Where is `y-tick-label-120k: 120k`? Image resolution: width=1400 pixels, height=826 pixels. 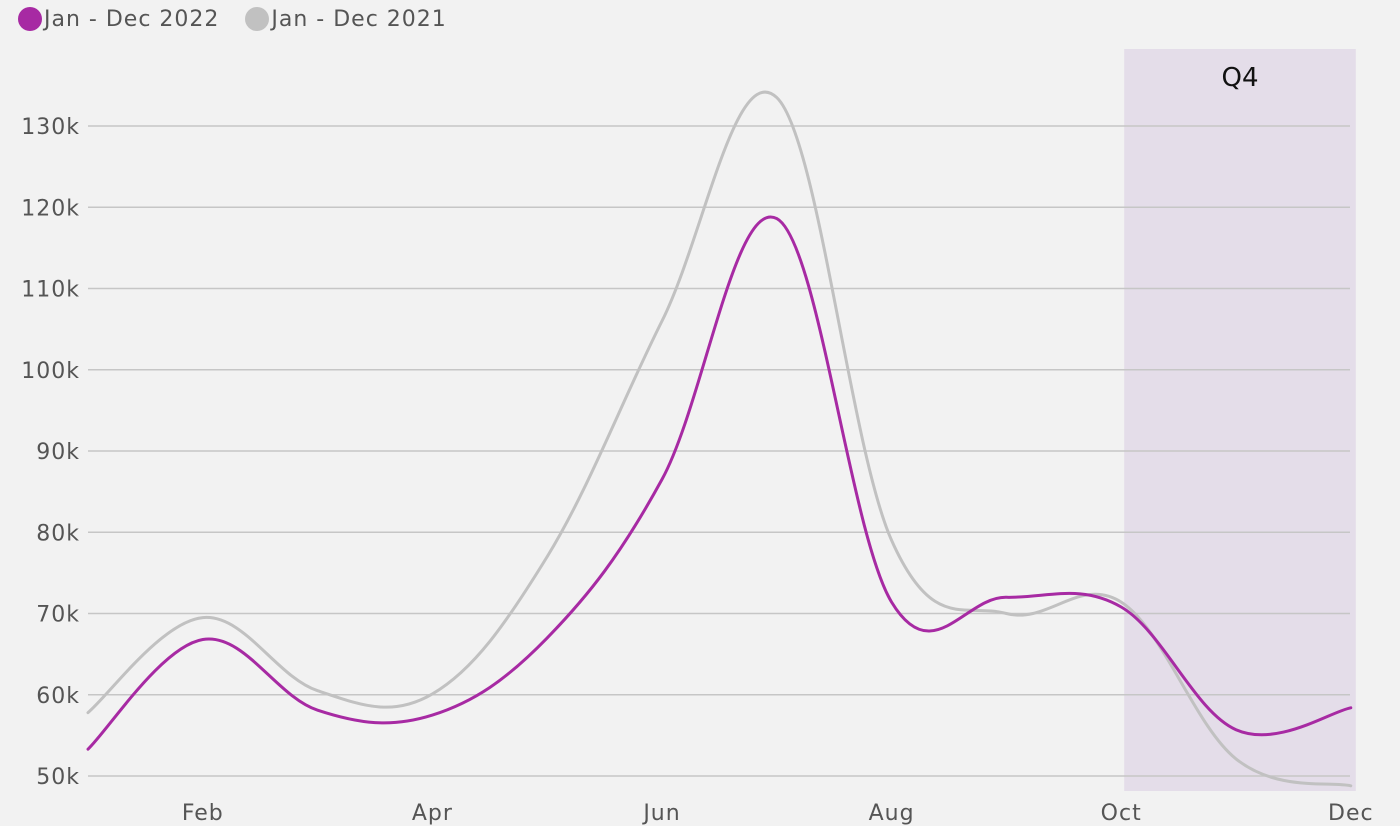 y-tick-label-120k: 120k is located at coordinates (50, 208).